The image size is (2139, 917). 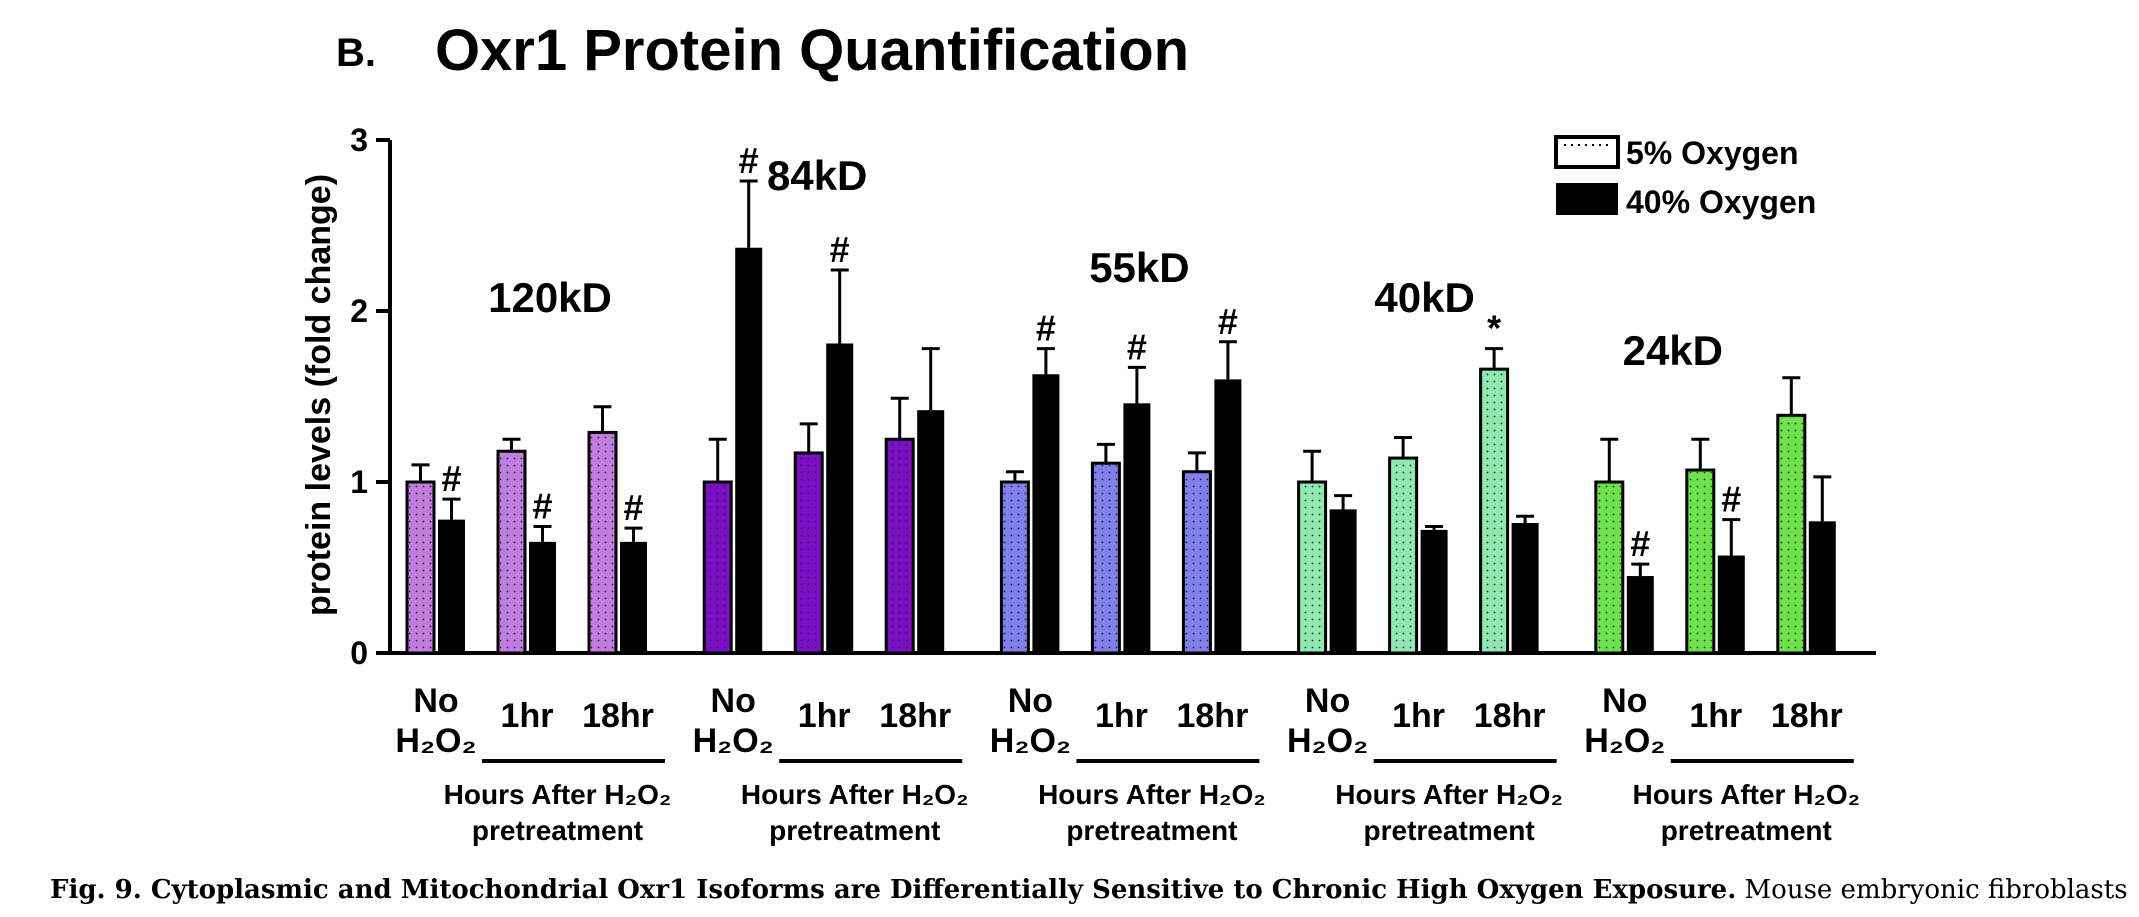 I want to click on caption-text: Mouse embryonic fibroblasts (MEF) cells, so click(x=1937, y=890).